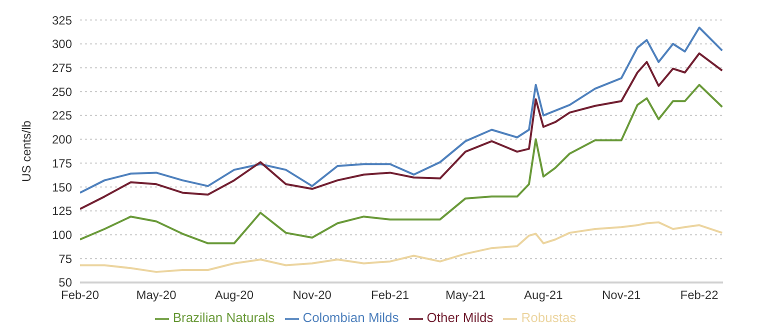  Describe the element at coordinates (223, 318) in the screenshot. I see `legend-label: Brazilian Naturals` at that location.